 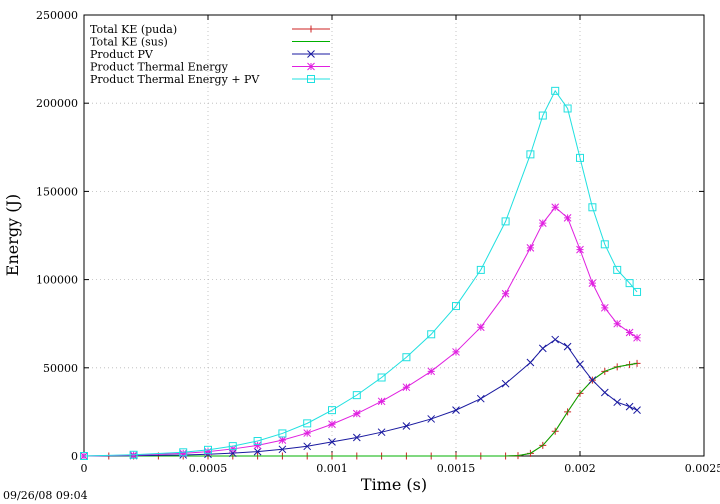 What do you see at coordinates (57, 191) in the screenshot?
I see `y-tick-label: 150000` at bounding box center [57, 191].